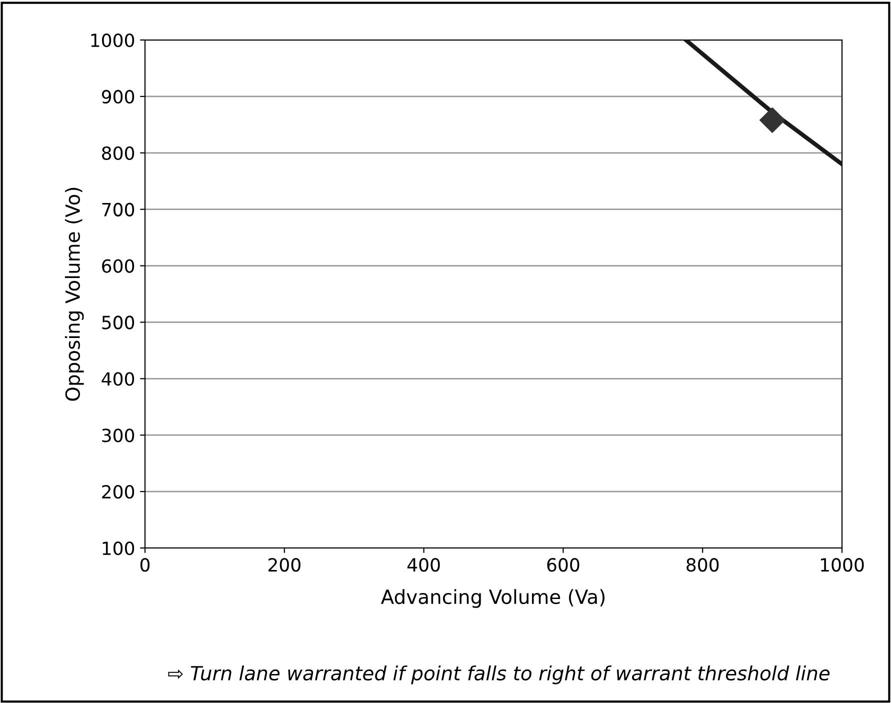  I want to click on y-tick-label: 800, so click(118, 153).